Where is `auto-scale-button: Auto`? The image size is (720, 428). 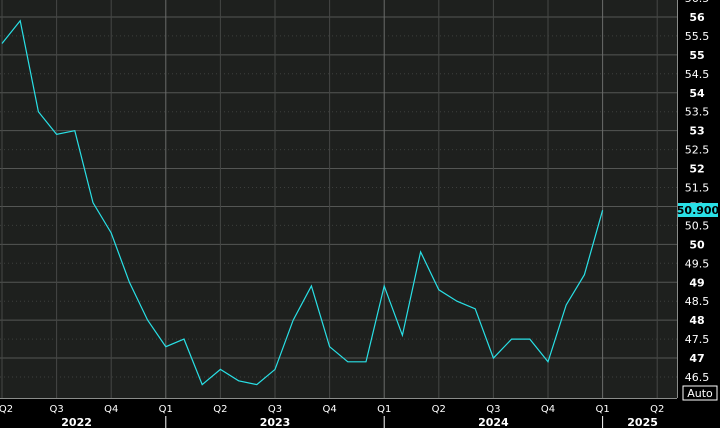 auto-scale-button: Auto is located at coordinates (700, 393).